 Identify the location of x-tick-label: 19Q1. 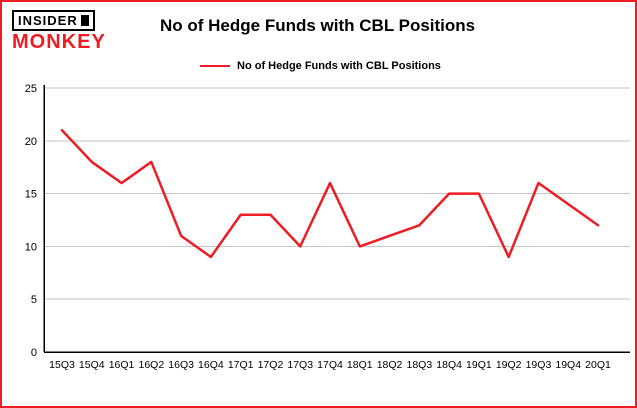
(479, 365).